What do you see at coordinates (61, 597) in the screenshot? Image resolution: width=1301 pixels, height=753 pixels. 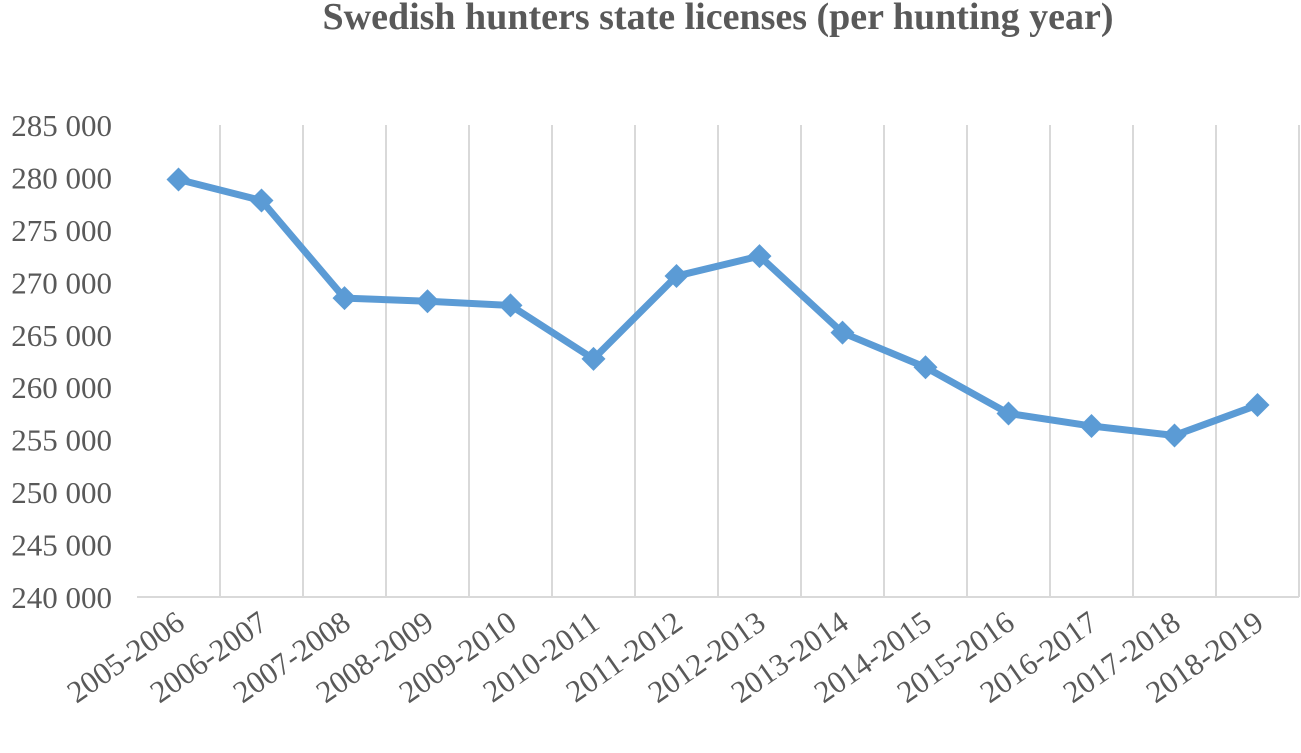 I see `y-tick-label: 240 000` at bounding box center [61, 597].